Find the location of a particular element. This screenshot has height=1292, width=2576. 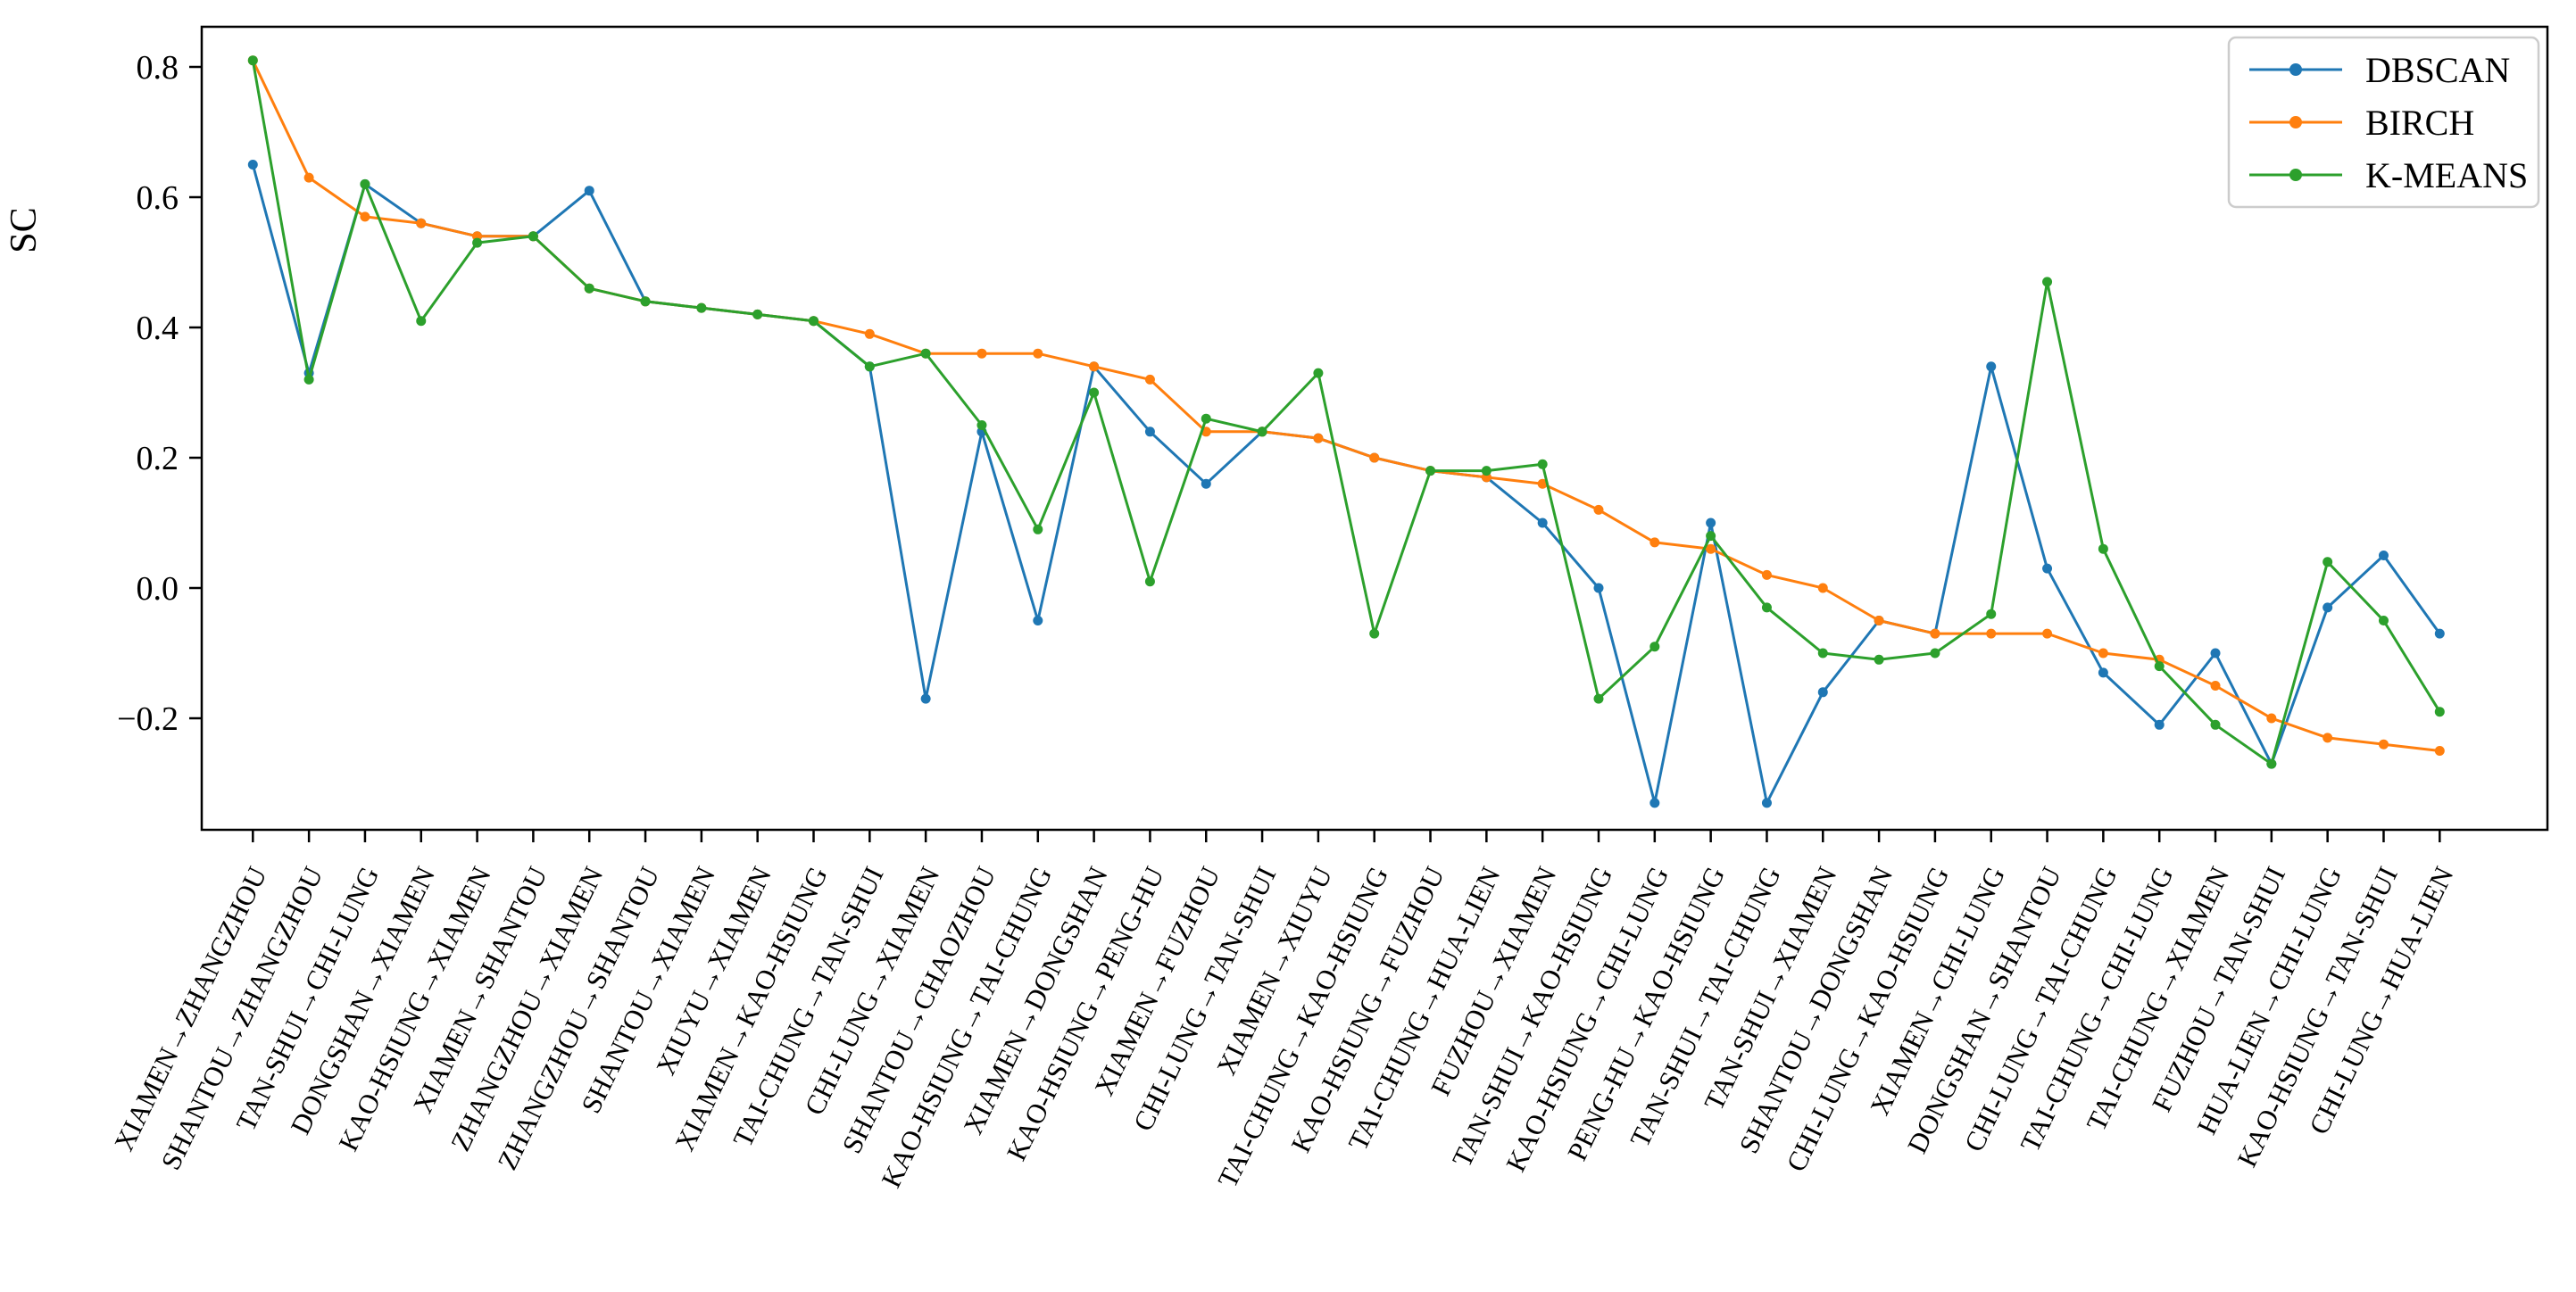

legend-label: BIRCH is located at coordinates (2419, 123).